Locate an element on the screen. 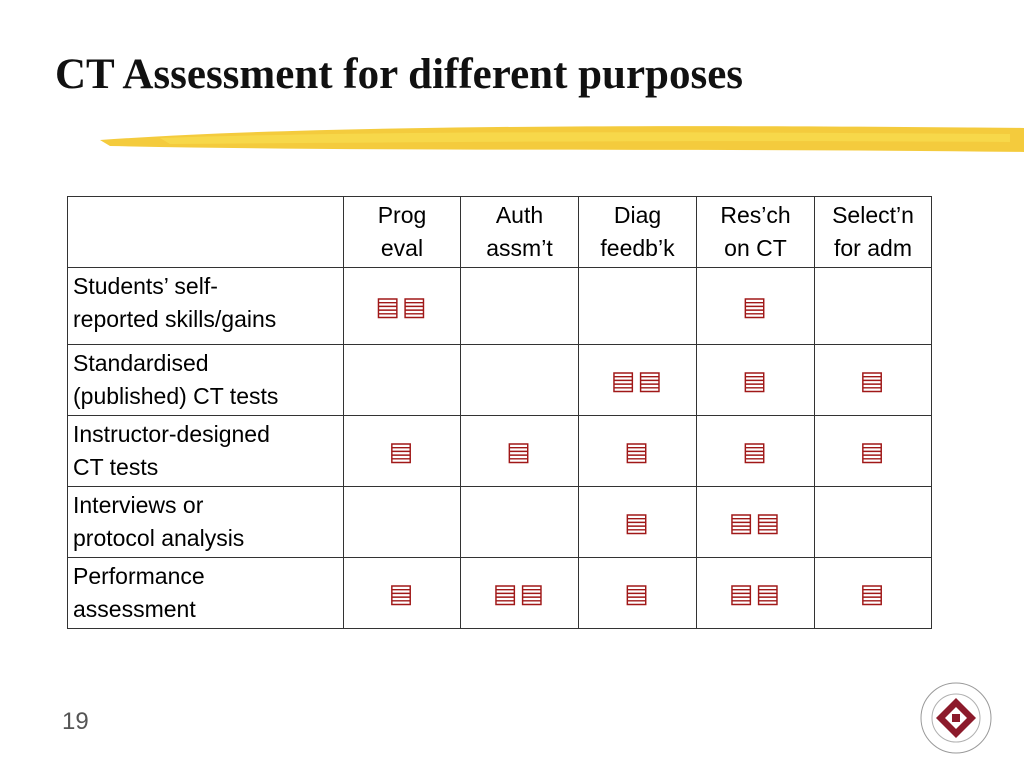 The width and height of the screenshot is (1024, 768). column-header: Auth assm’t is located at coordinates (519, 232).